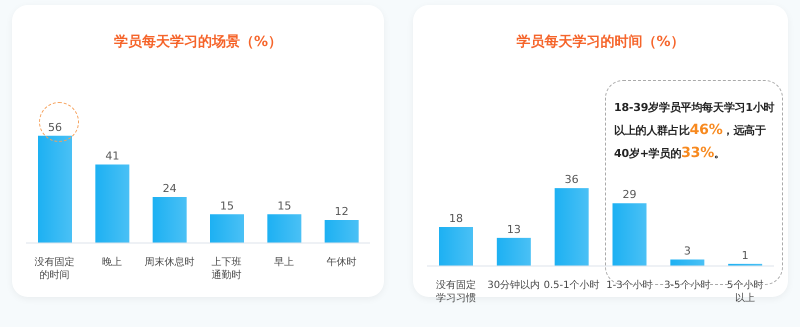 The image size is (800, 327). I want to click on data-label: 41, so click(112, 155).